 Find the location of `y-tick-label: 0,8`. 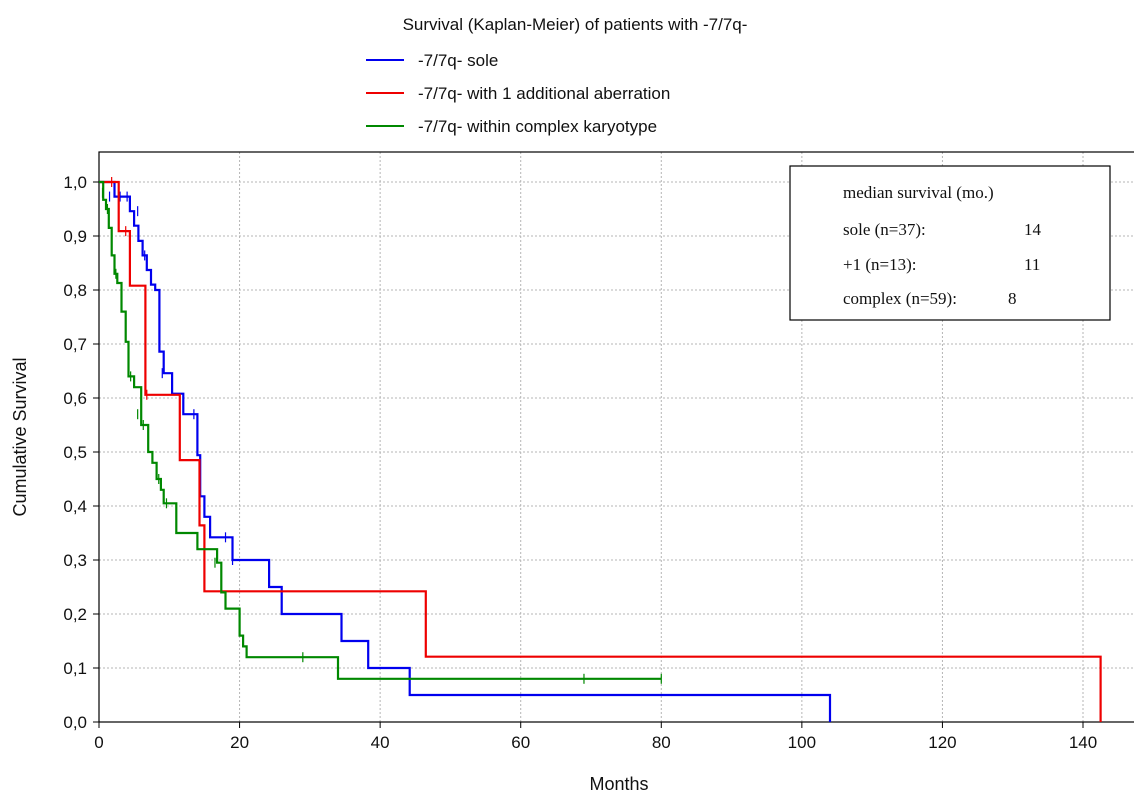

y-tick-label: 0,8 is located at coordinates (75, 290).